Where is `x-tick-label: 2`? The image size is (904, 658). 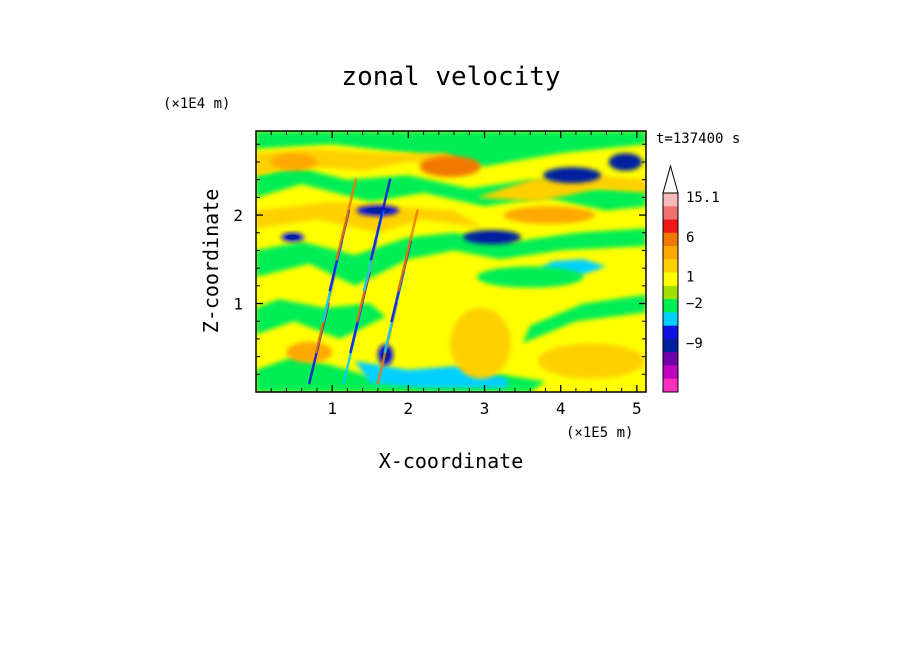
x-tick-label: 2 is located at coordinates (409, 408).